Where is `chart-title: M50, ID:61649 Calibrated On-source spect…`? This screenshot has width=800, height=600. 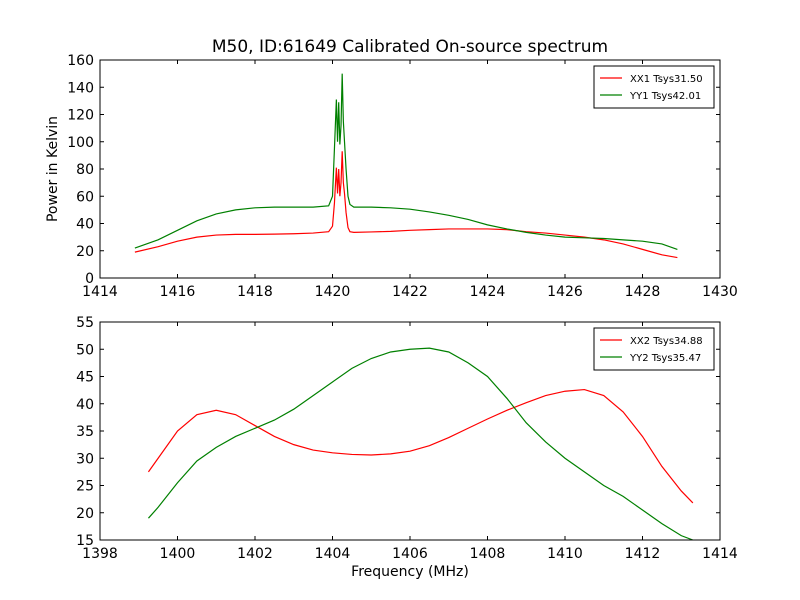
chart-title: M50, ID:61649 Calibrated On-source spect… is located at coordinates (410, 47).